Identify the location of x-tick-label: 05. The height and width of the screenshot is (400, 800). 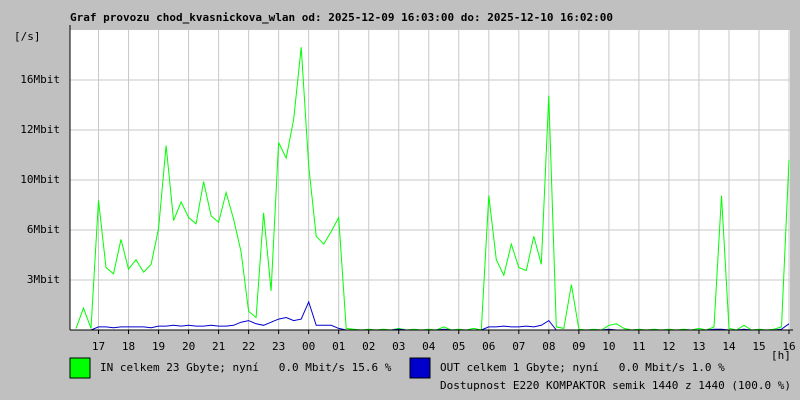
(458, 346).